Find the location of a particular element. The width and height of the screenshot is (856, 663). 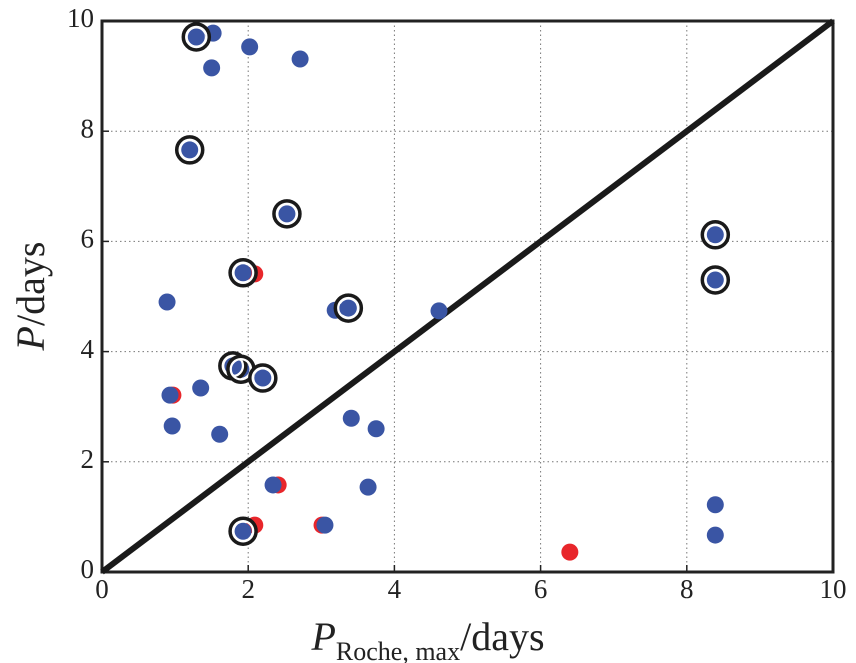

y-tick-label: 10 is located at coordinates (80, 18).